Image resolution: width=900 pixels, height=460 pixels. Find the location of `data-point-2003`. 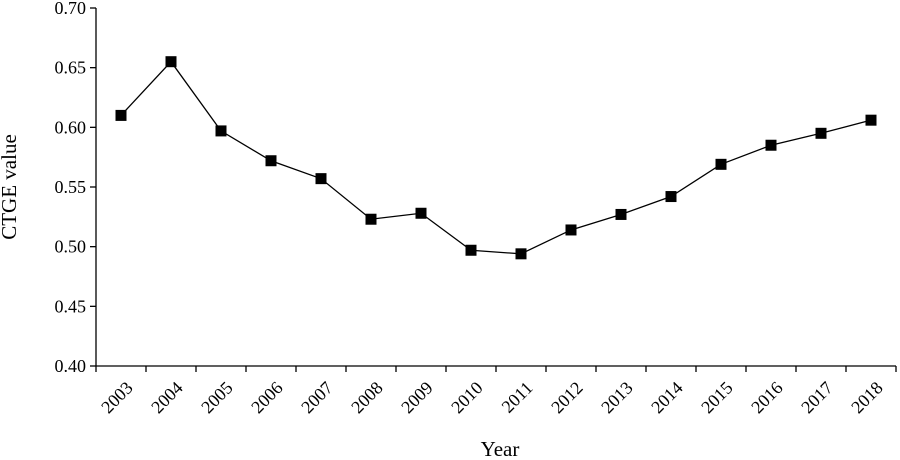

data-point-2003 is located at coordinates (121, 115).